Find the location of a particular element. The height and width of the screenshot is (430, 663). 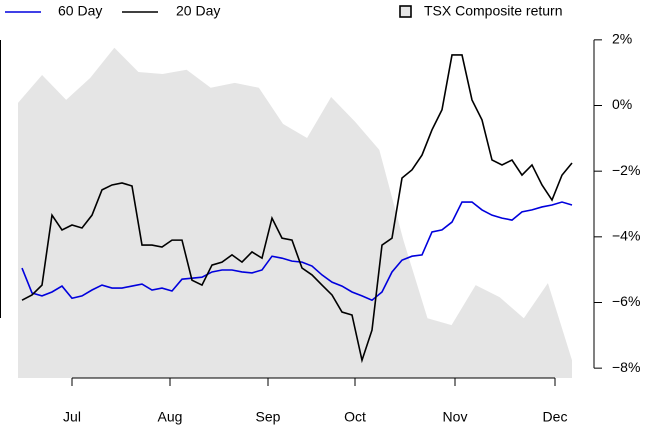

legend-swatch is located at coordinates (405, 11).